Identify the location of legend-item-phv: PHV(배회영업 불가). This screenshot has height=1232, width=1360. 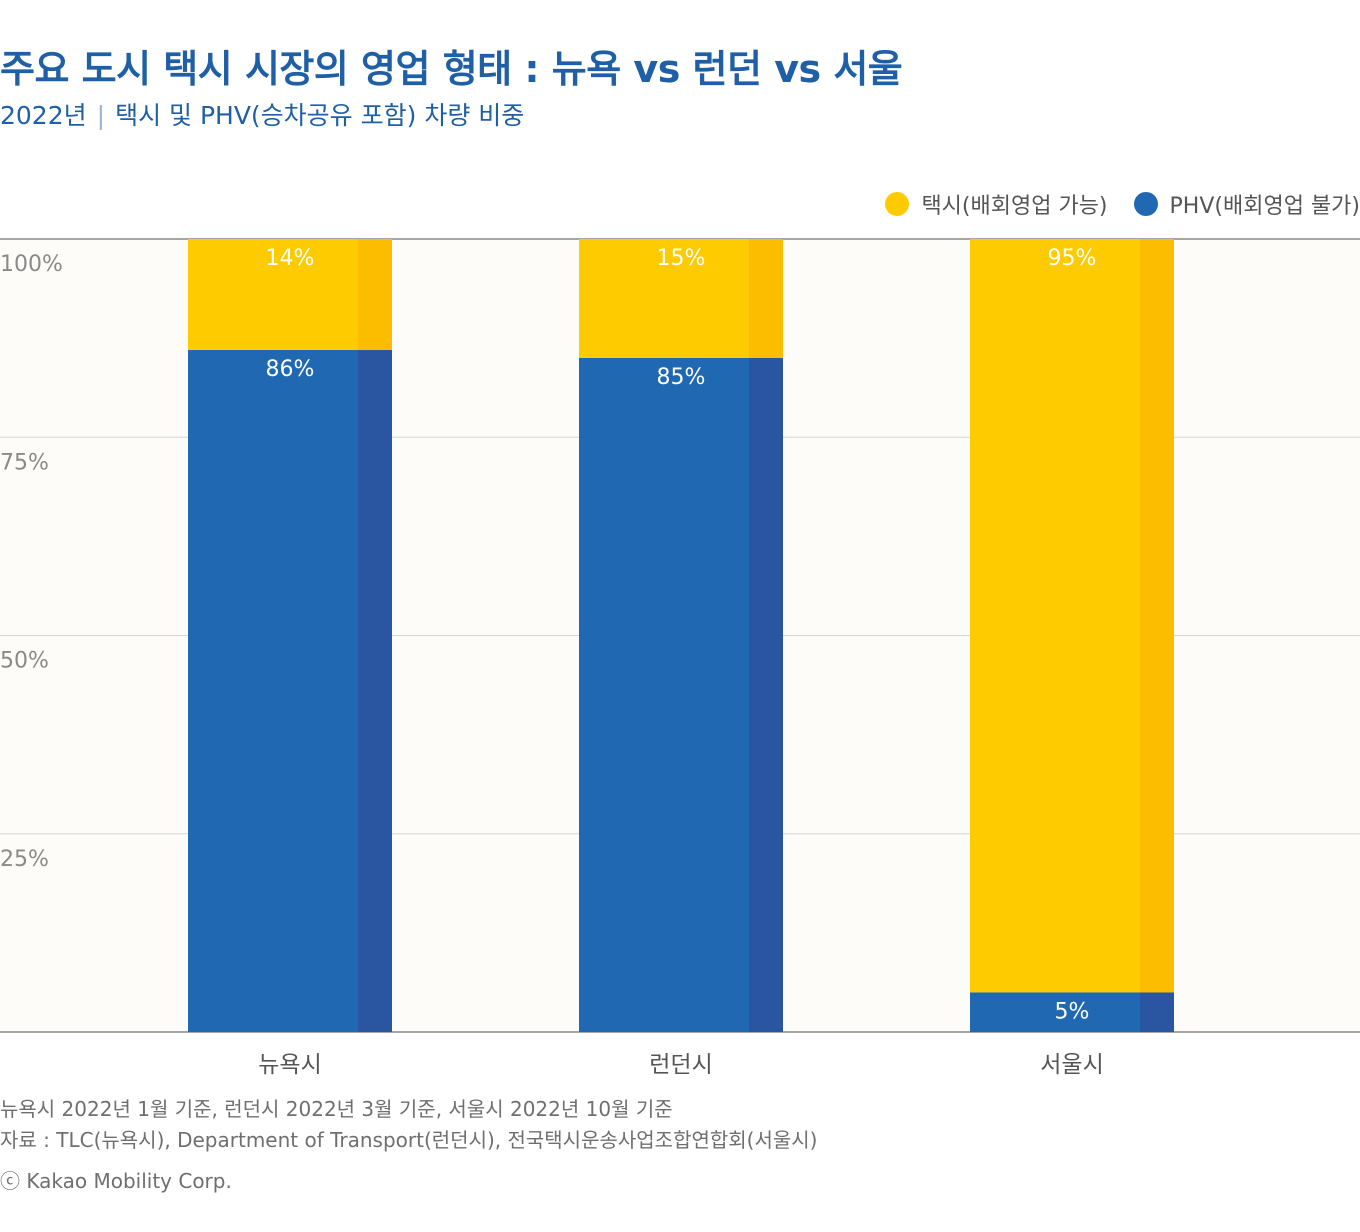
(1246, 204).